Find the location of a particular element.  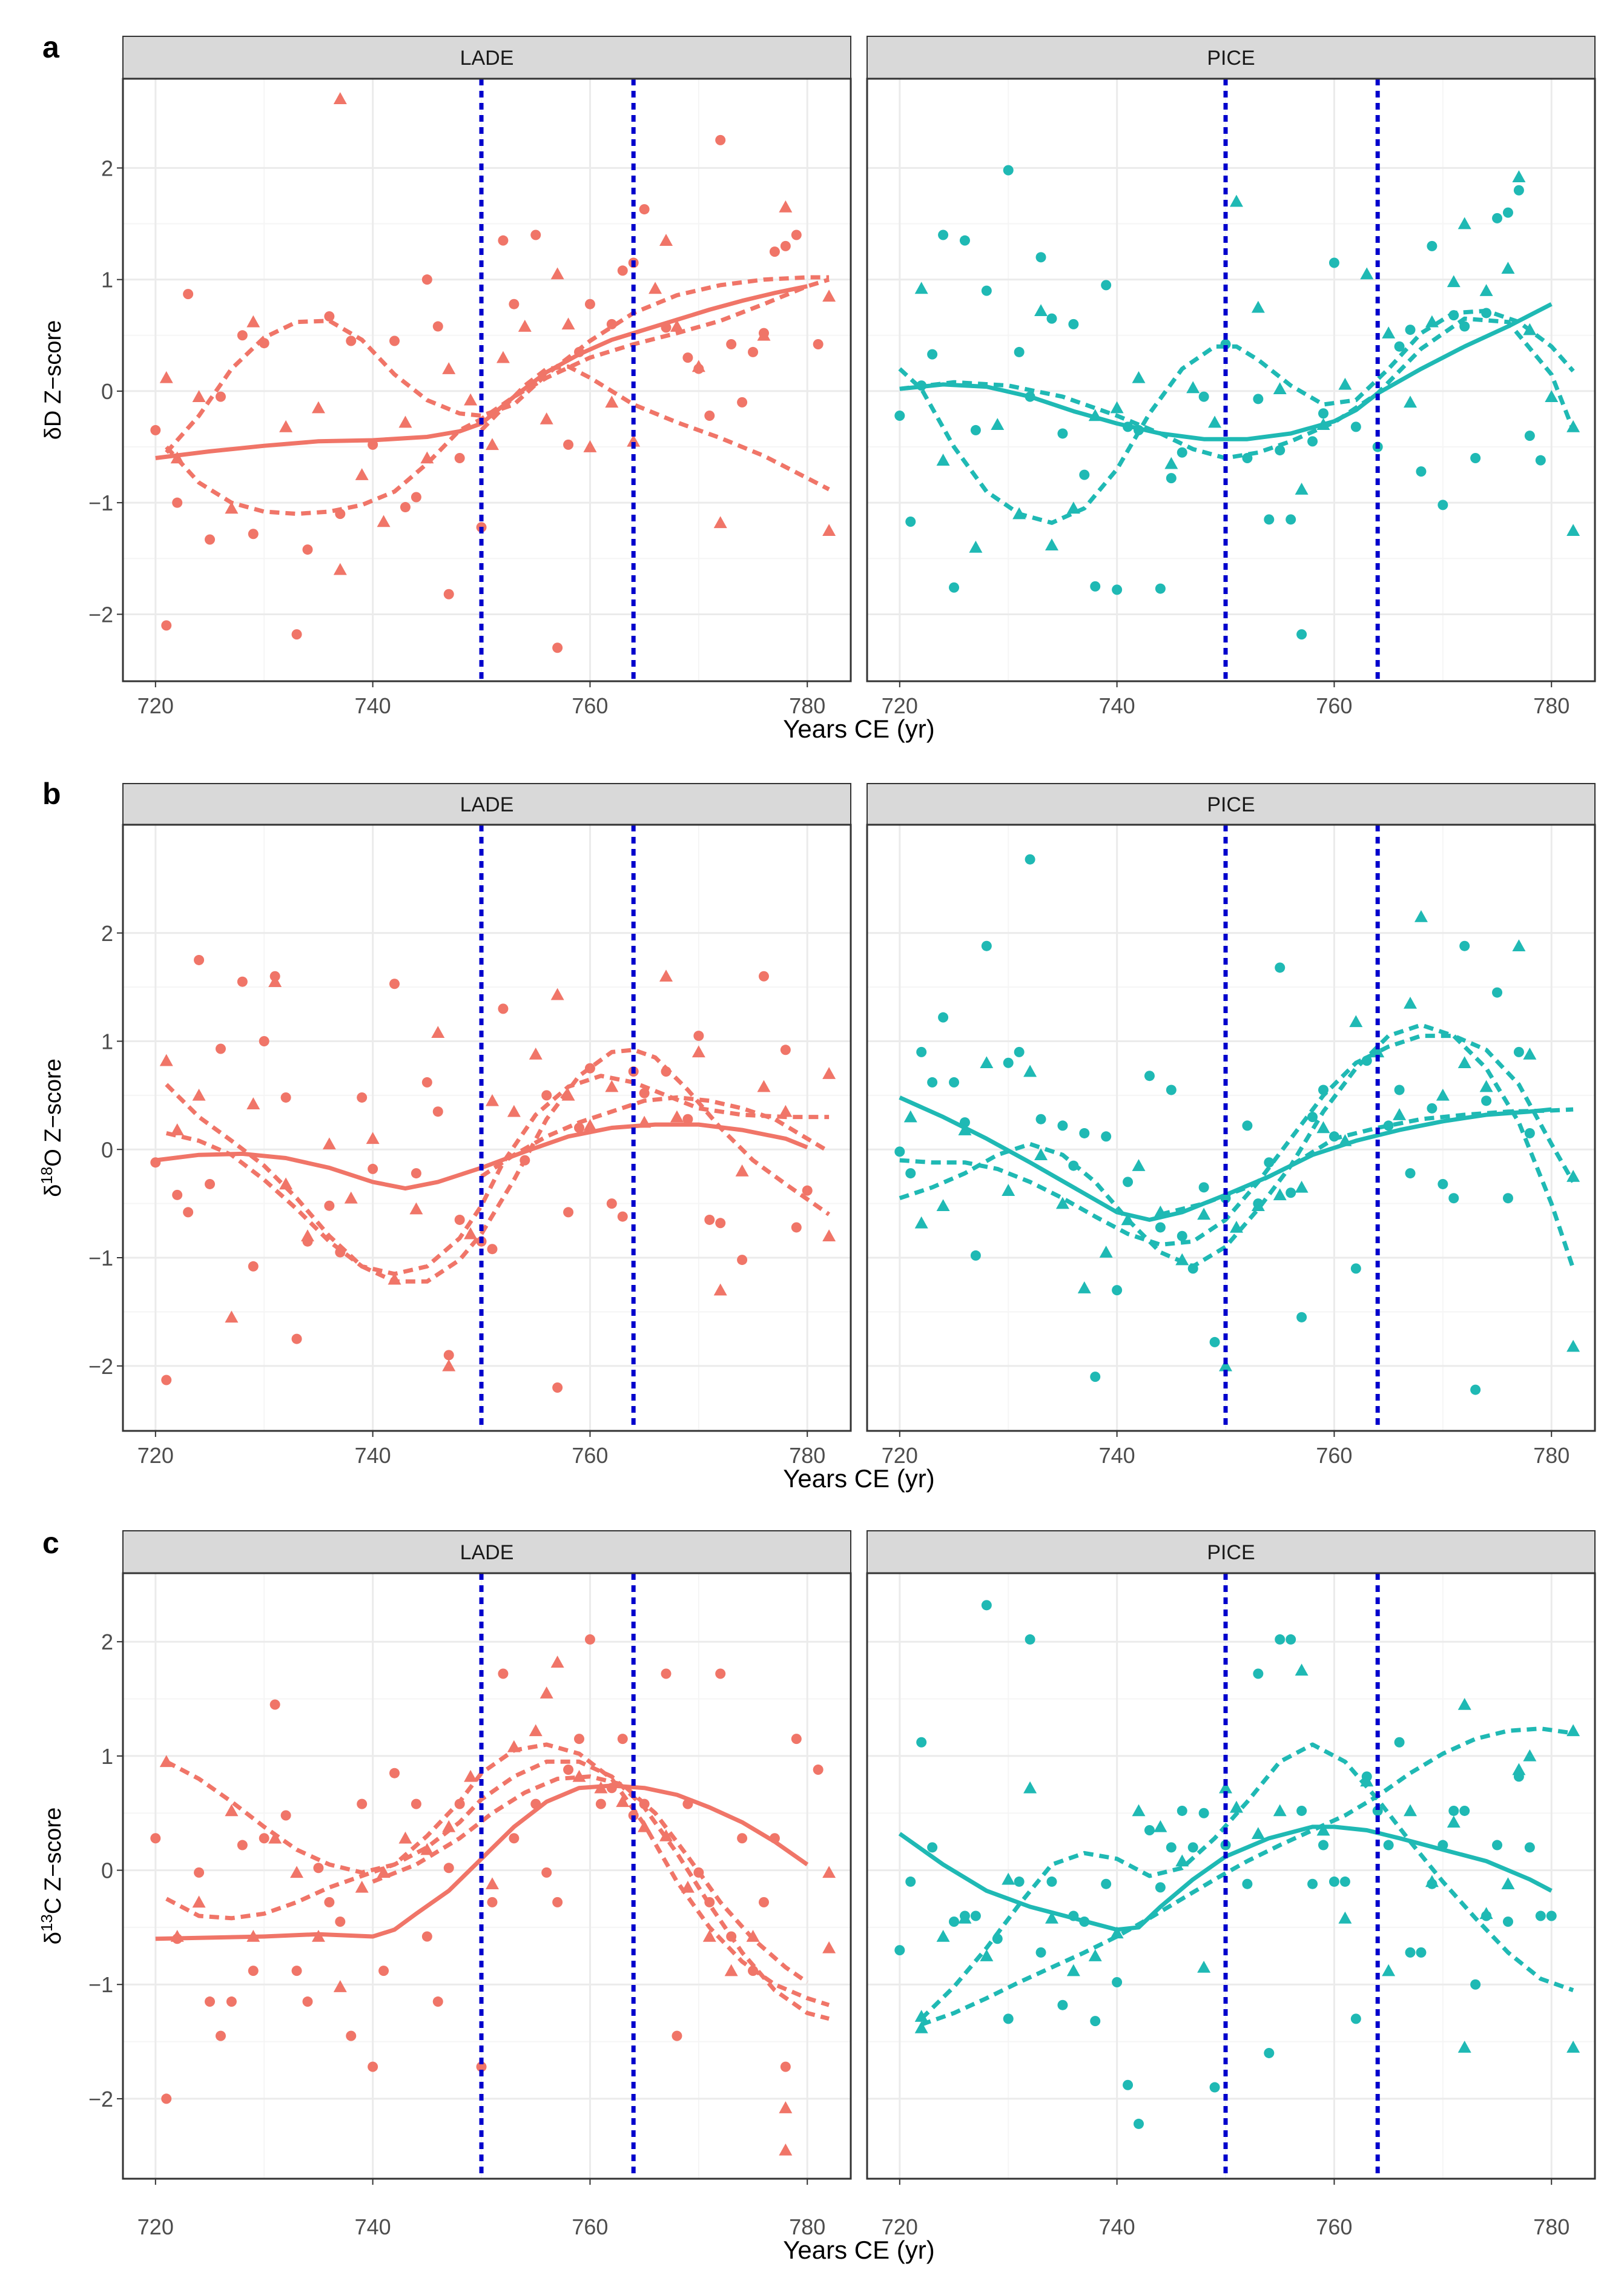

plot-border is located at coordinates (1231, 1128).